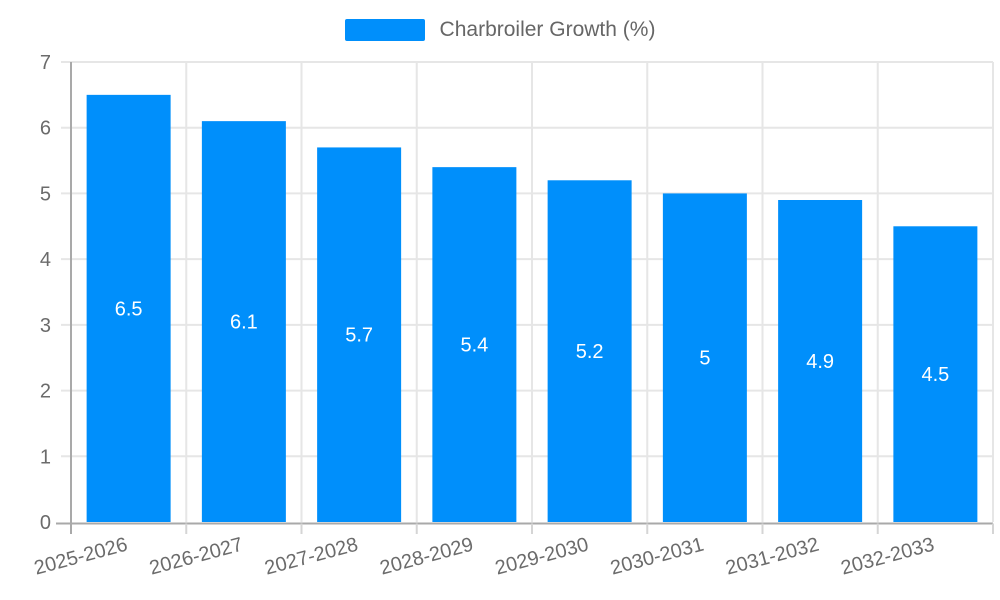  I want to click on bar-2028-2029, so click(474, 344).